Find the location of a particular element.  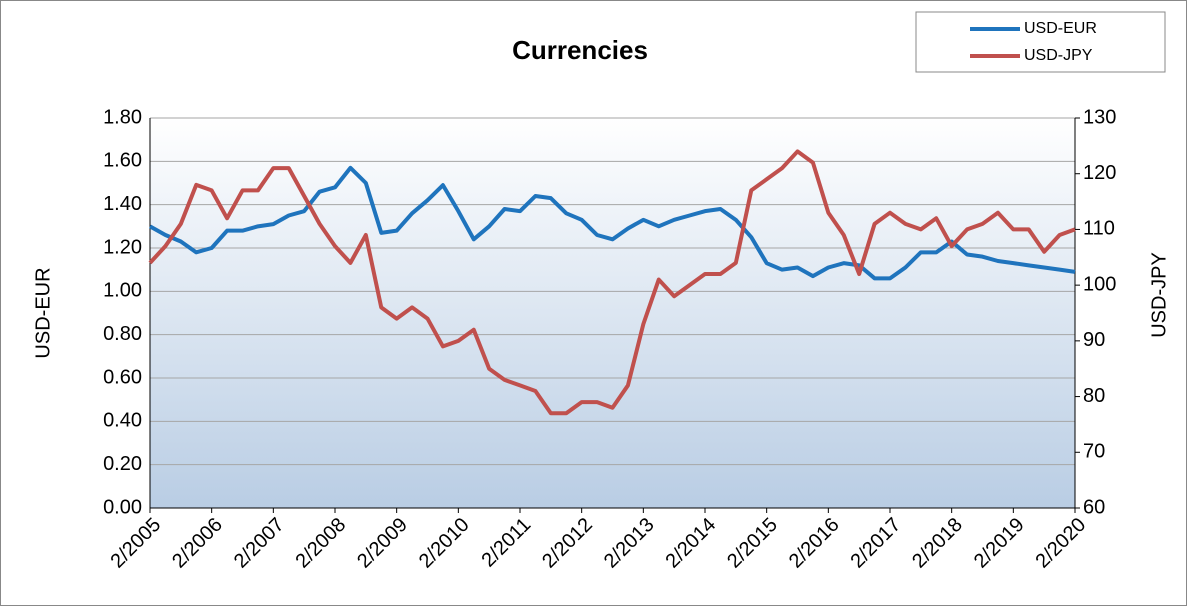

y-tick-label: 1.20 is located at coordinates (122, 247).